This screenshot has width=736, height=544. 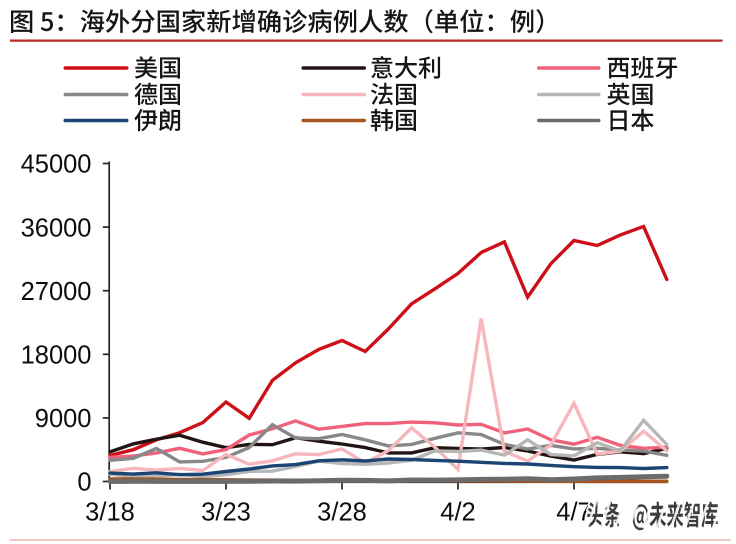 I want to click on svg-text: 3/18, so click(x=110, y=513).